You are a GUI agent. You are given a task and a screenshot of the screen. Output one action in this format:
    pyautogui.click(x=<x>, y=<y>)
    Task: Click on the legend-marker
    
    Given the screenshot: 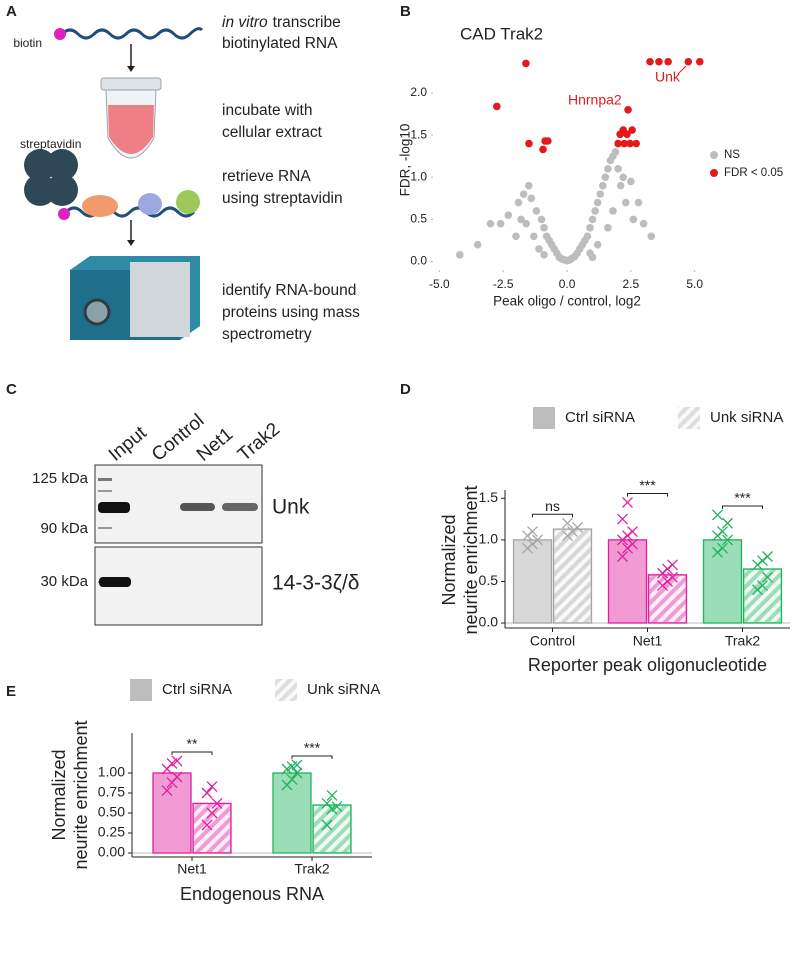 What is the action you would take?
    pyautogui.click(x=714, y=173)
    